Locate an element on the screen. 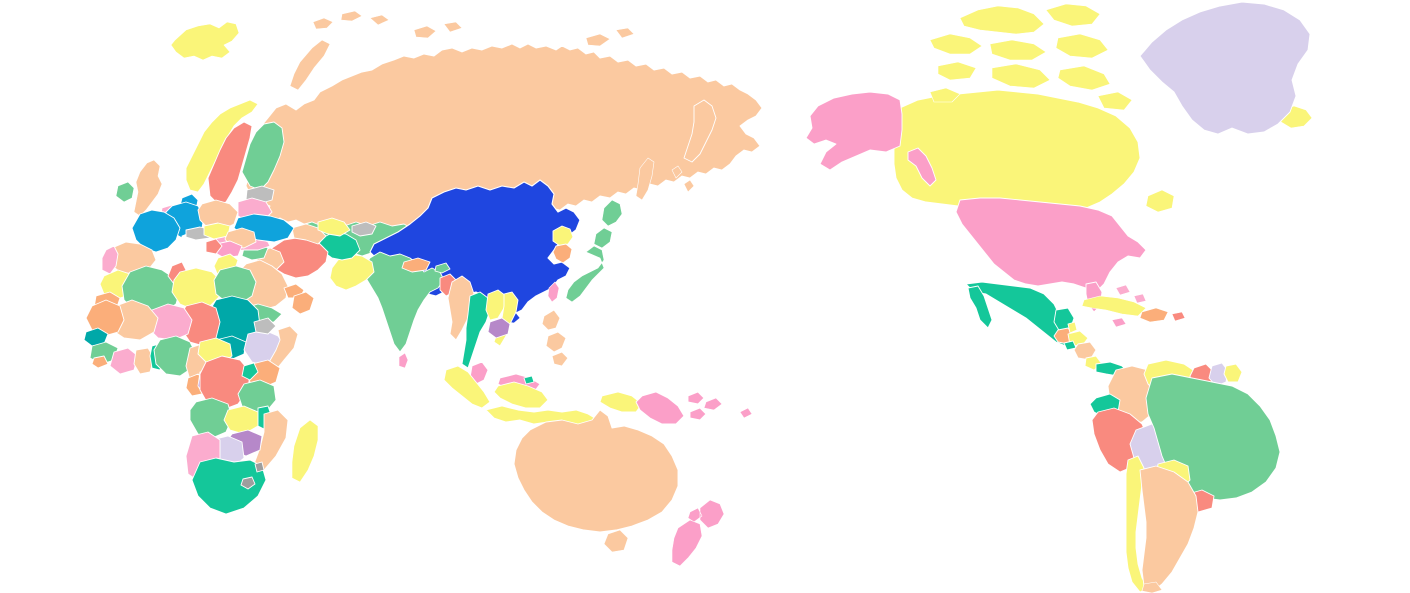 This screenshot has height=593, width=1410. country-adriatic-states is located at coordinates (214, 246).